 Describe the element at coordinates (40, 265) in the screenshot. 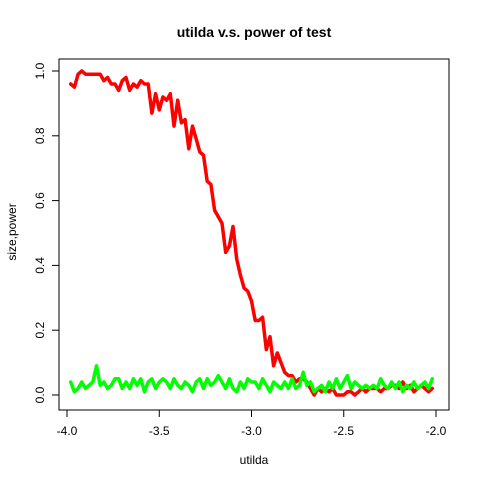

I see `y-tick-label: 0.4` at that location.